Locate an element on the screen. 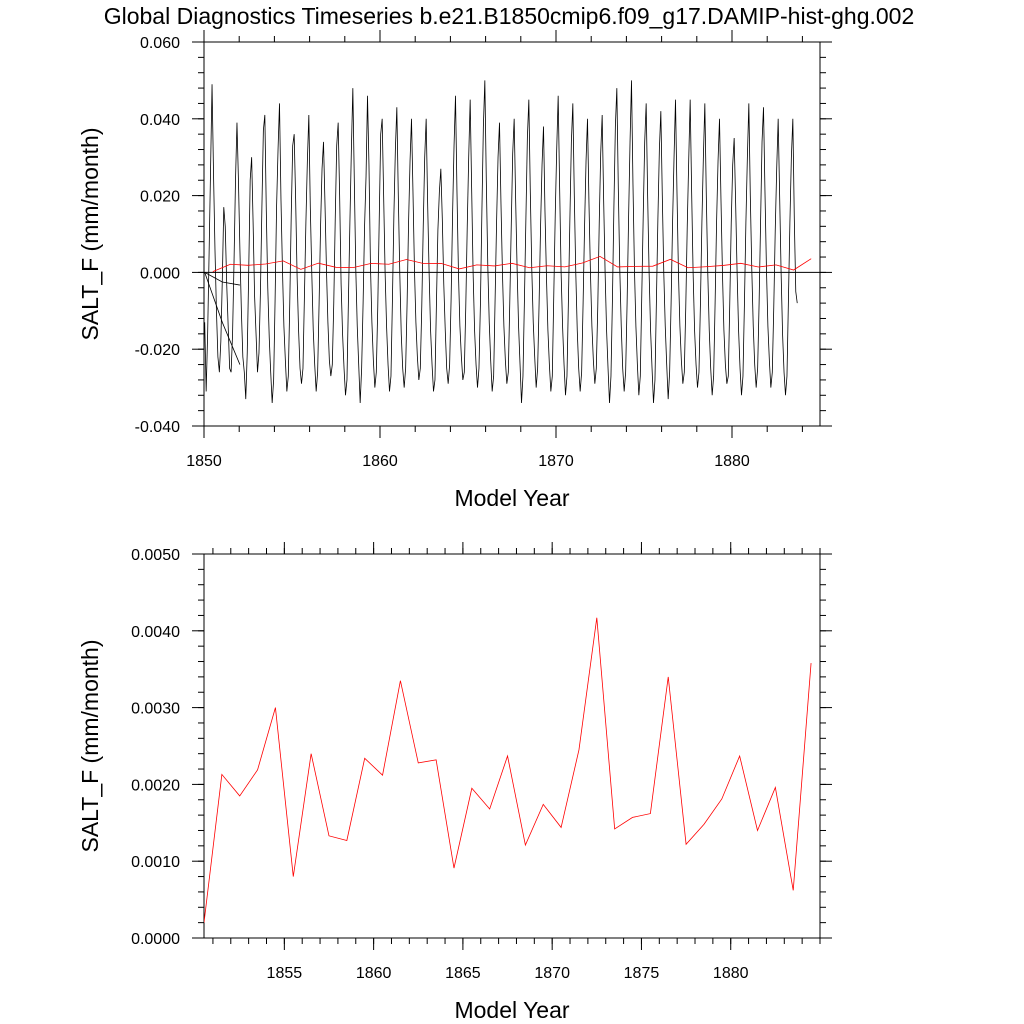 The image size is (1024, 1024). y-tick-label: -0.040 is located at coordinates (157, 427).